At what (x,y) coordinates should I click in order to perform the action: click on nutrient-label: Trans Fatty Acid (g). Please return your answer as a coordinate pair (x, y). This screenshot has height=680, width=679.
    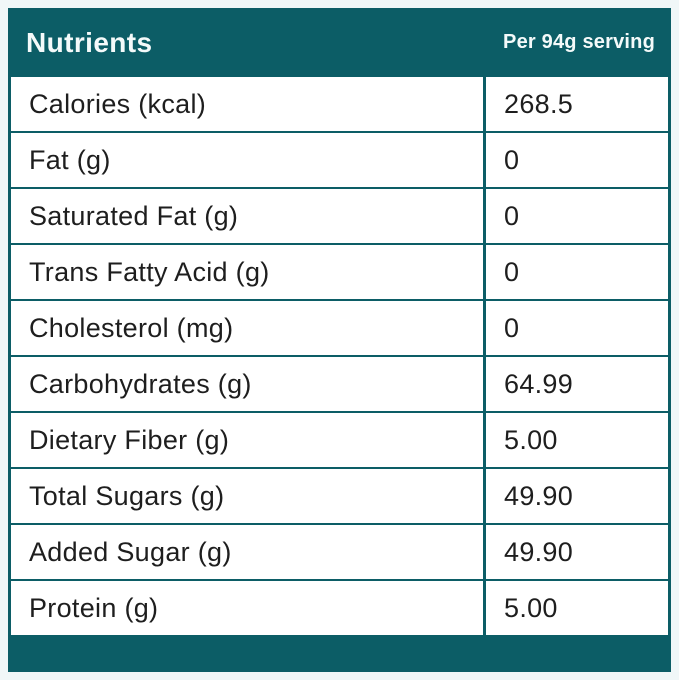
    Looking at the image, I should click on (247, 272).